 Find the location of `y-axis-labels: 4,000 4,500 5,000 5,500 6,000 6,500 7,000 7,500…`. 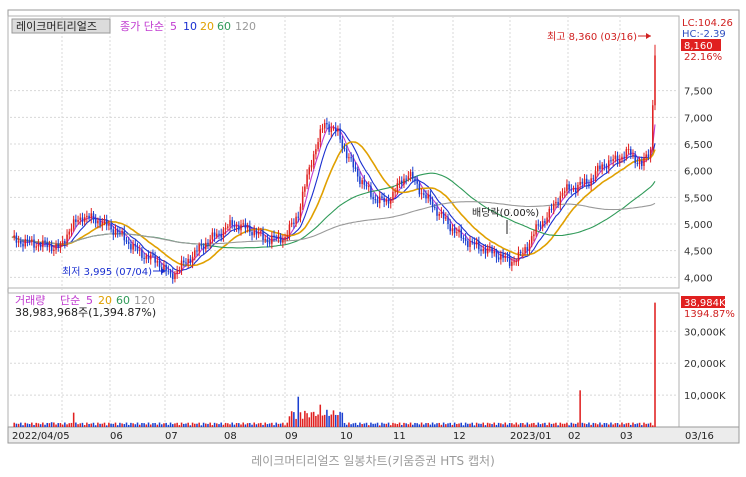

y-axis-labels: 4,000 4,500 5,000 5,500 6,000 6,500 7,000 7,500… is located at coordinates (705, 244).